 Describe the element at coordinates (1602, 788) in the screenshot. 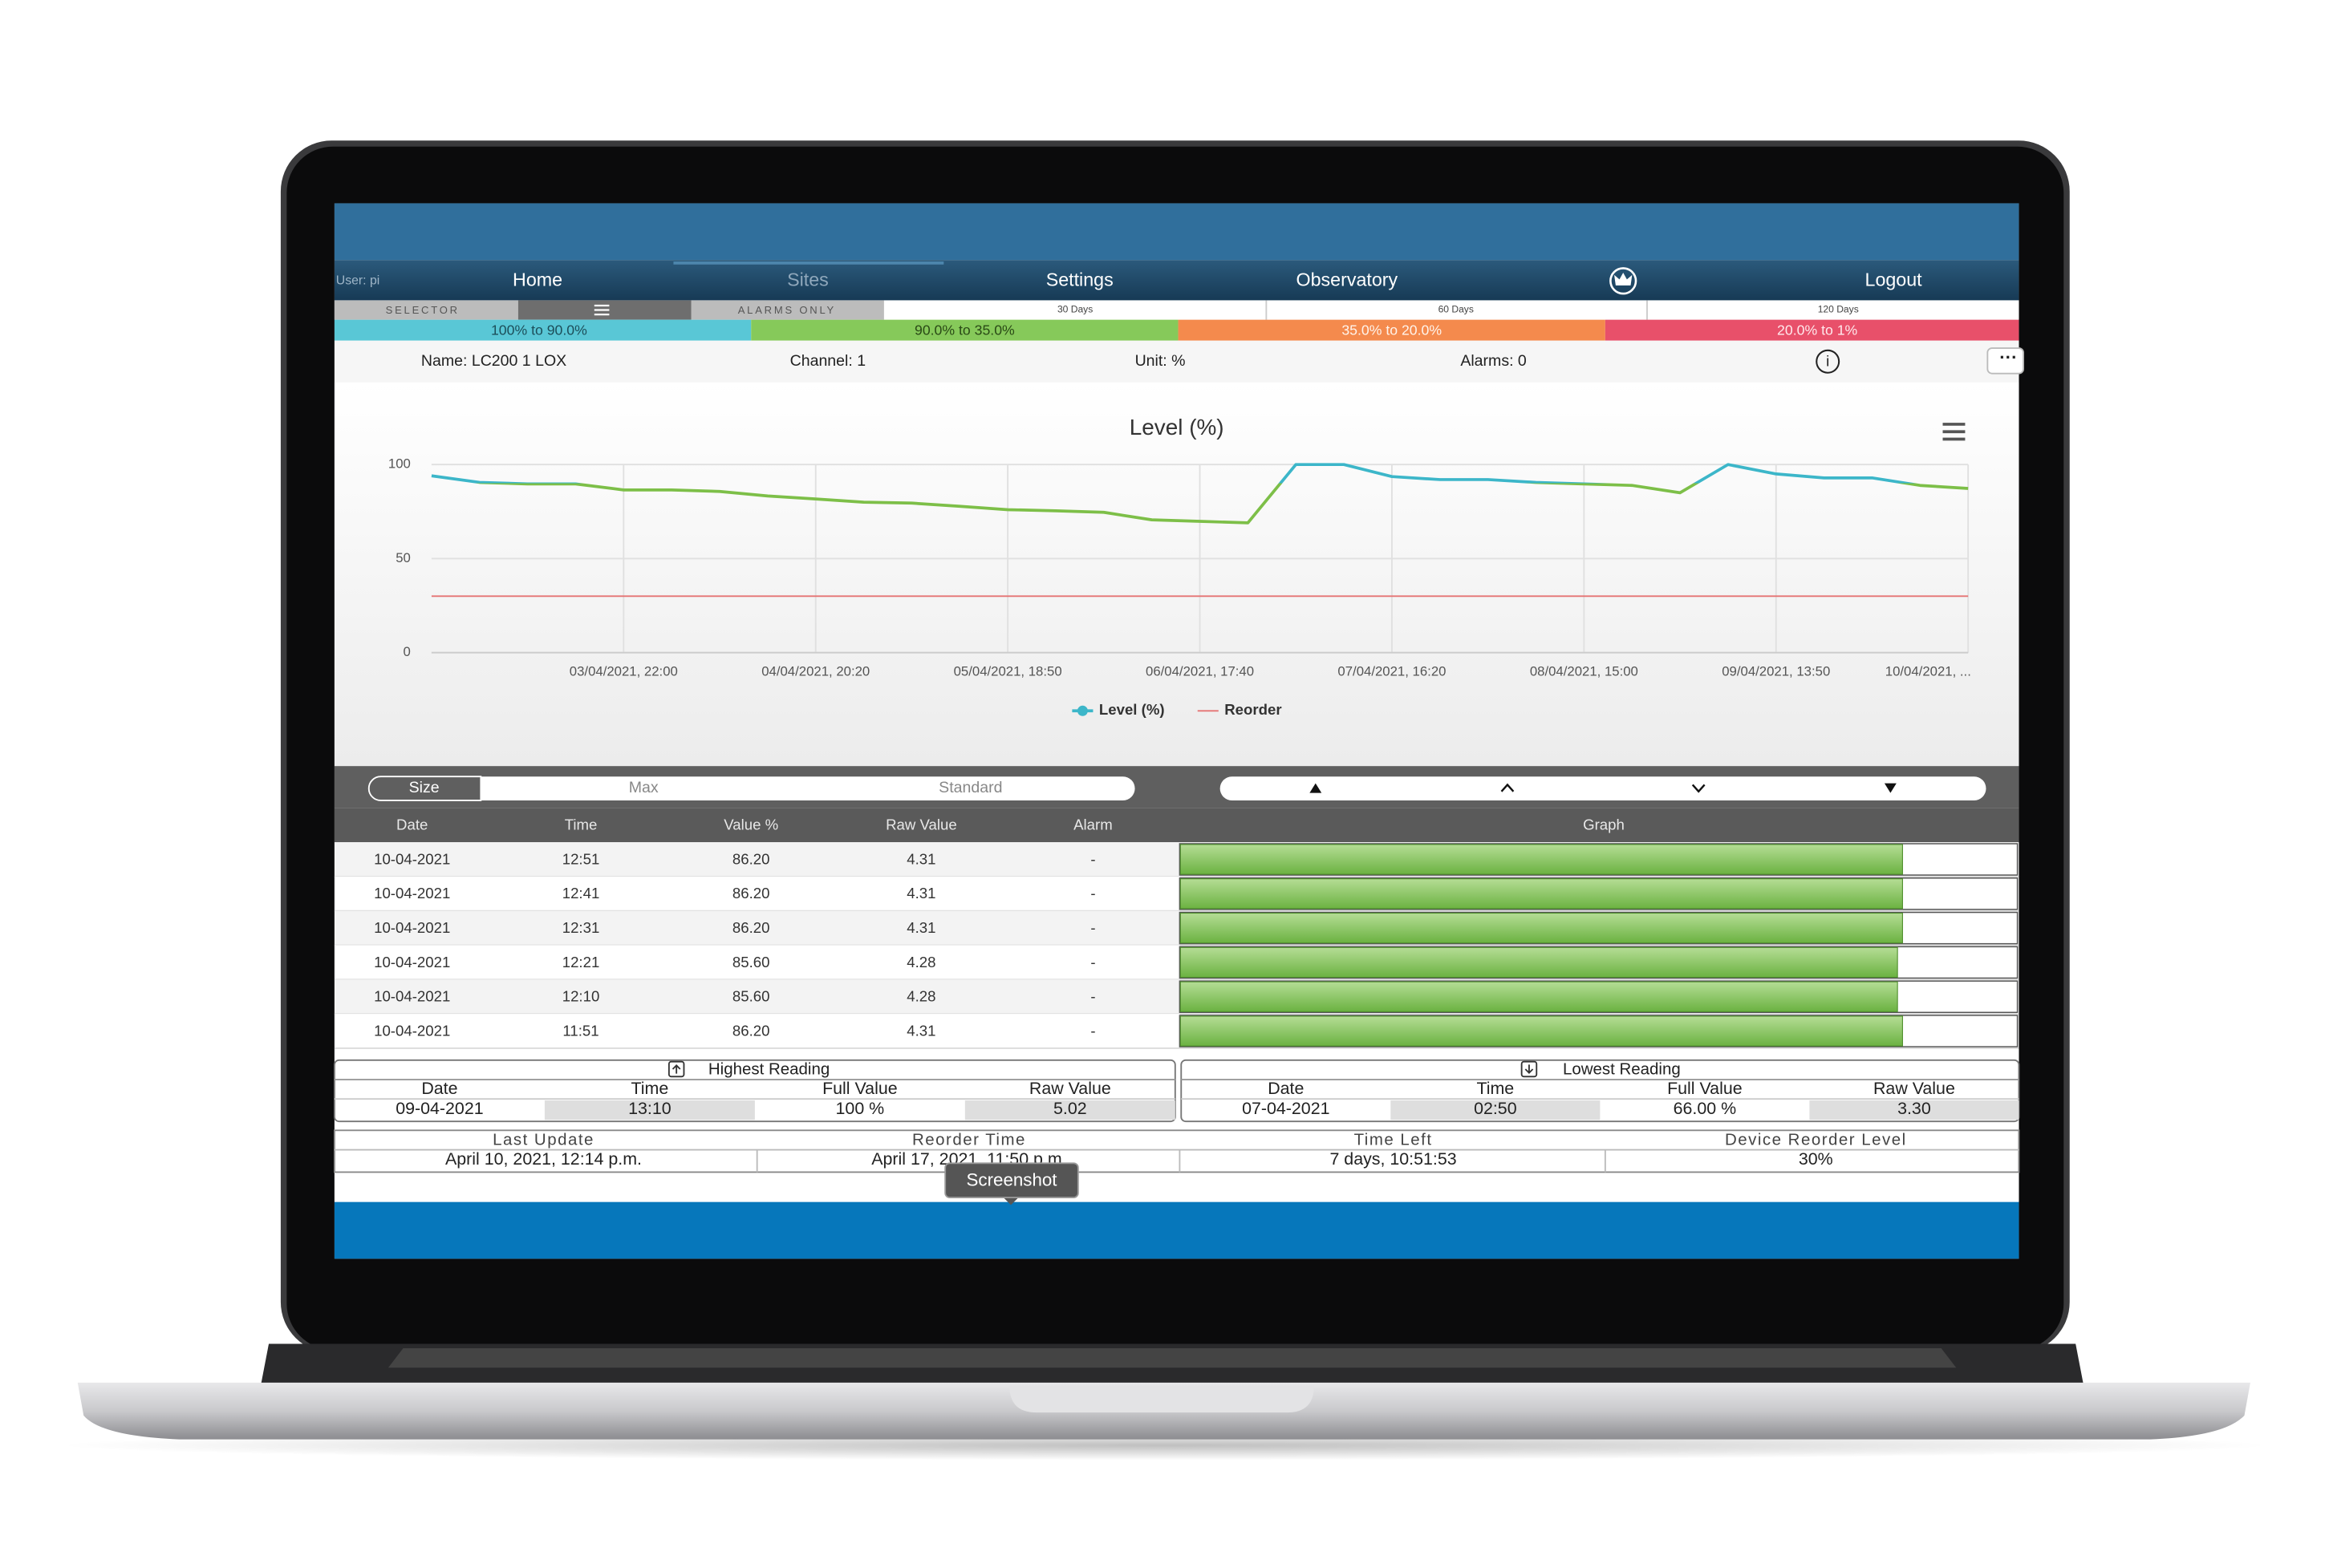

I see `scroll-controls` at that location.